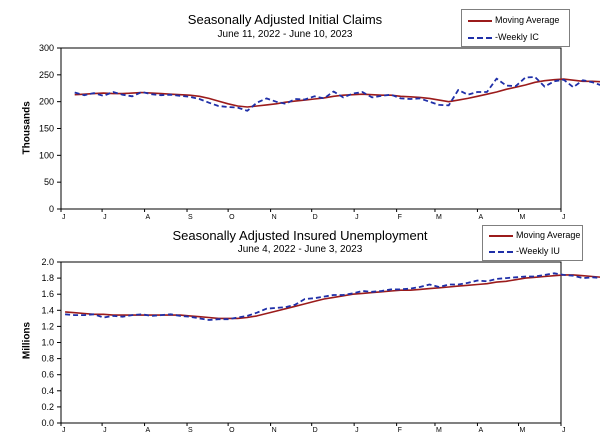 This screenshot has height=442, width=600. I want to click on y-tick-label: 250, so click(46, 75).